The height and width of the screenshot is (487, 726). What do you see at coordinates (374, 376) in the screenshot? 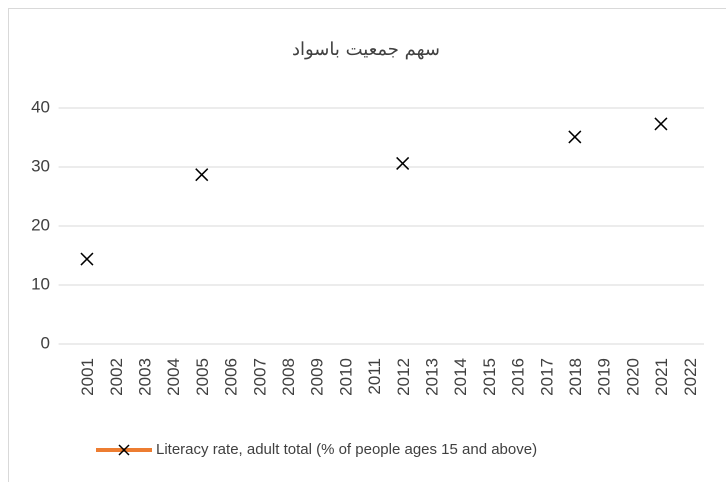
I see `x-tick-label: 2011` at bounding box center [374, 376].